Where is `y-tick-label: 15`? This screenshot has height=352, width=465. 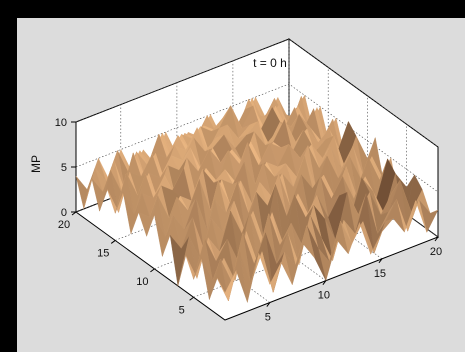
y-tick-label: 15 is located at coordinates (103, 253).